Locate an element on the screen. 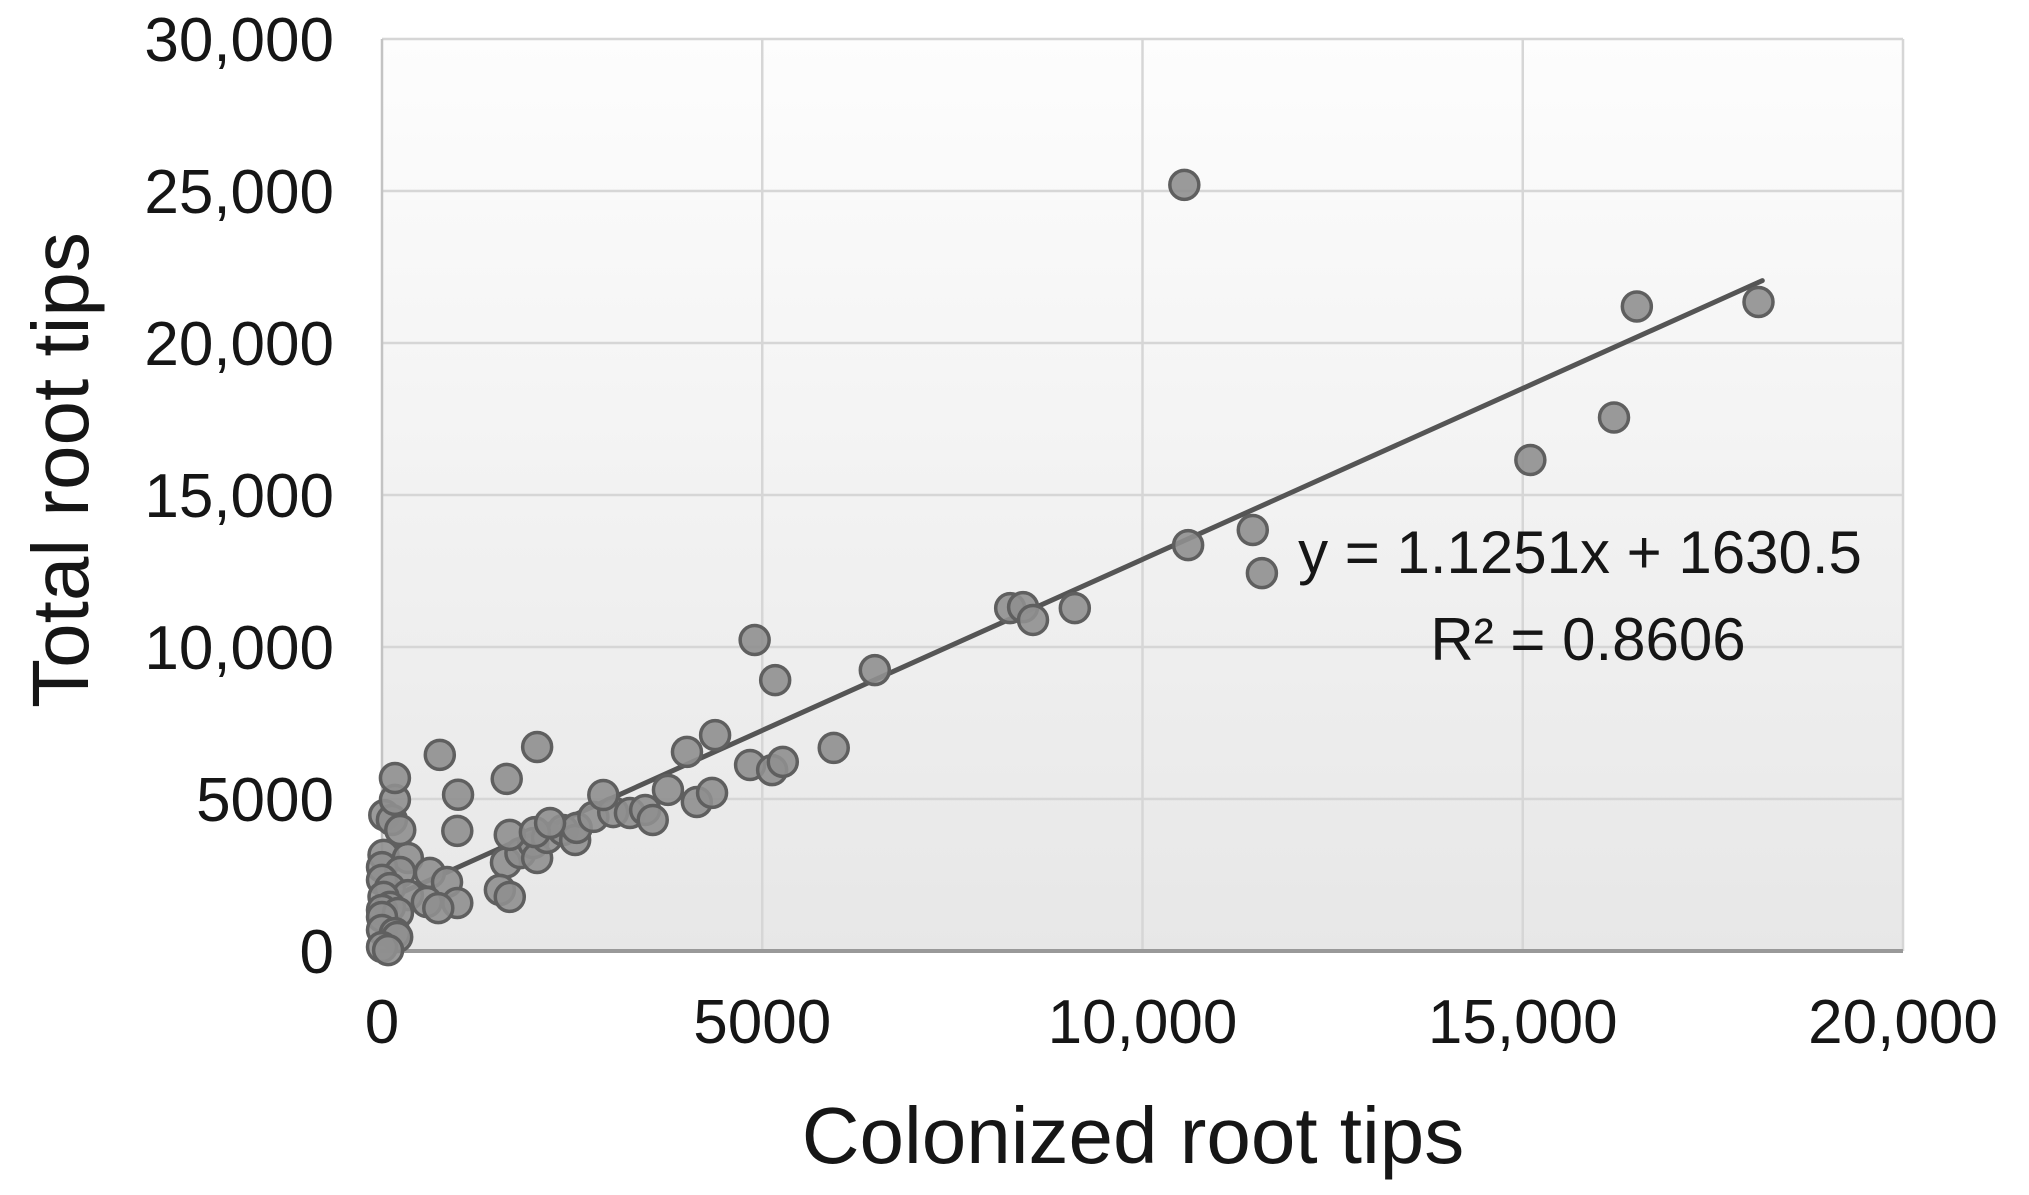 The height and width of the screenshot is (1195, 2029). x-tick-labels: 0 5000 10,000 15,000 20,000 is located at coordinates (1181, 1022).